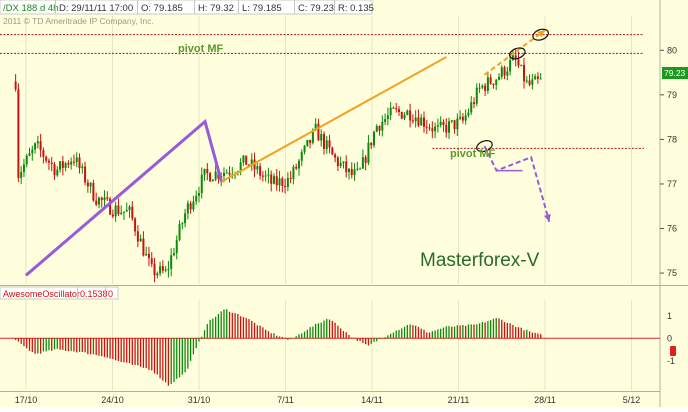 The image size is (688, 412). I want to click on oscillator-name: AwesomeOscillator, so click(41, 294).